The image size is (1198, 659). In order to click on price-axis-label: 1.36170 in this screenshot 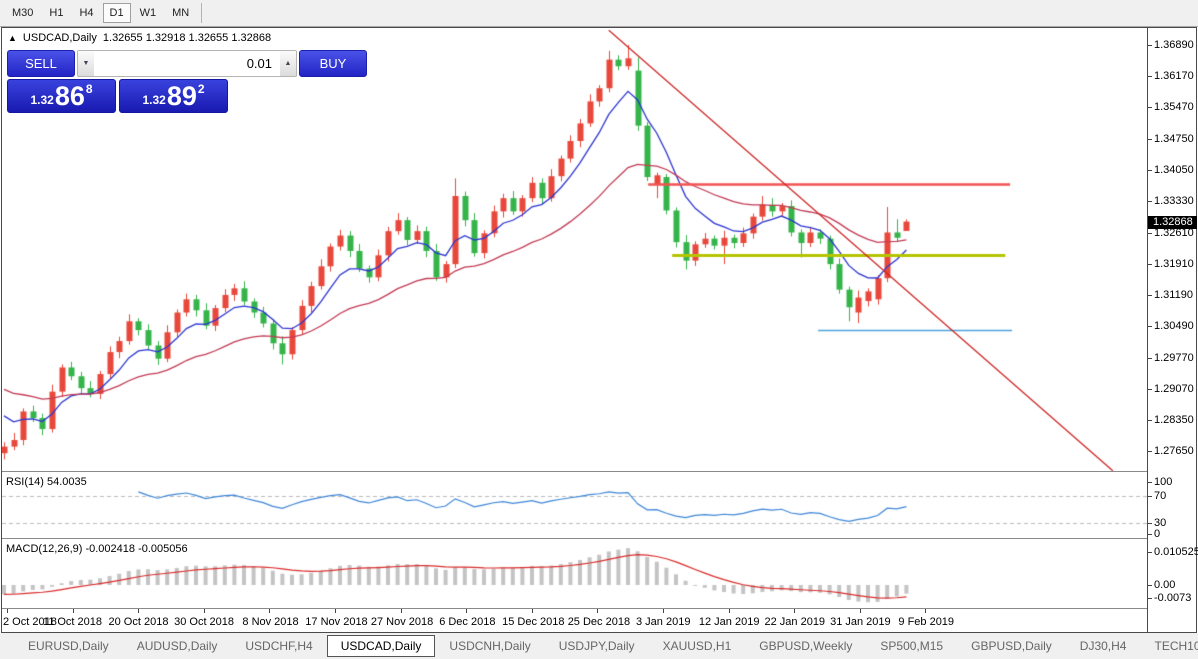, I will do `click(1174, 76)`.